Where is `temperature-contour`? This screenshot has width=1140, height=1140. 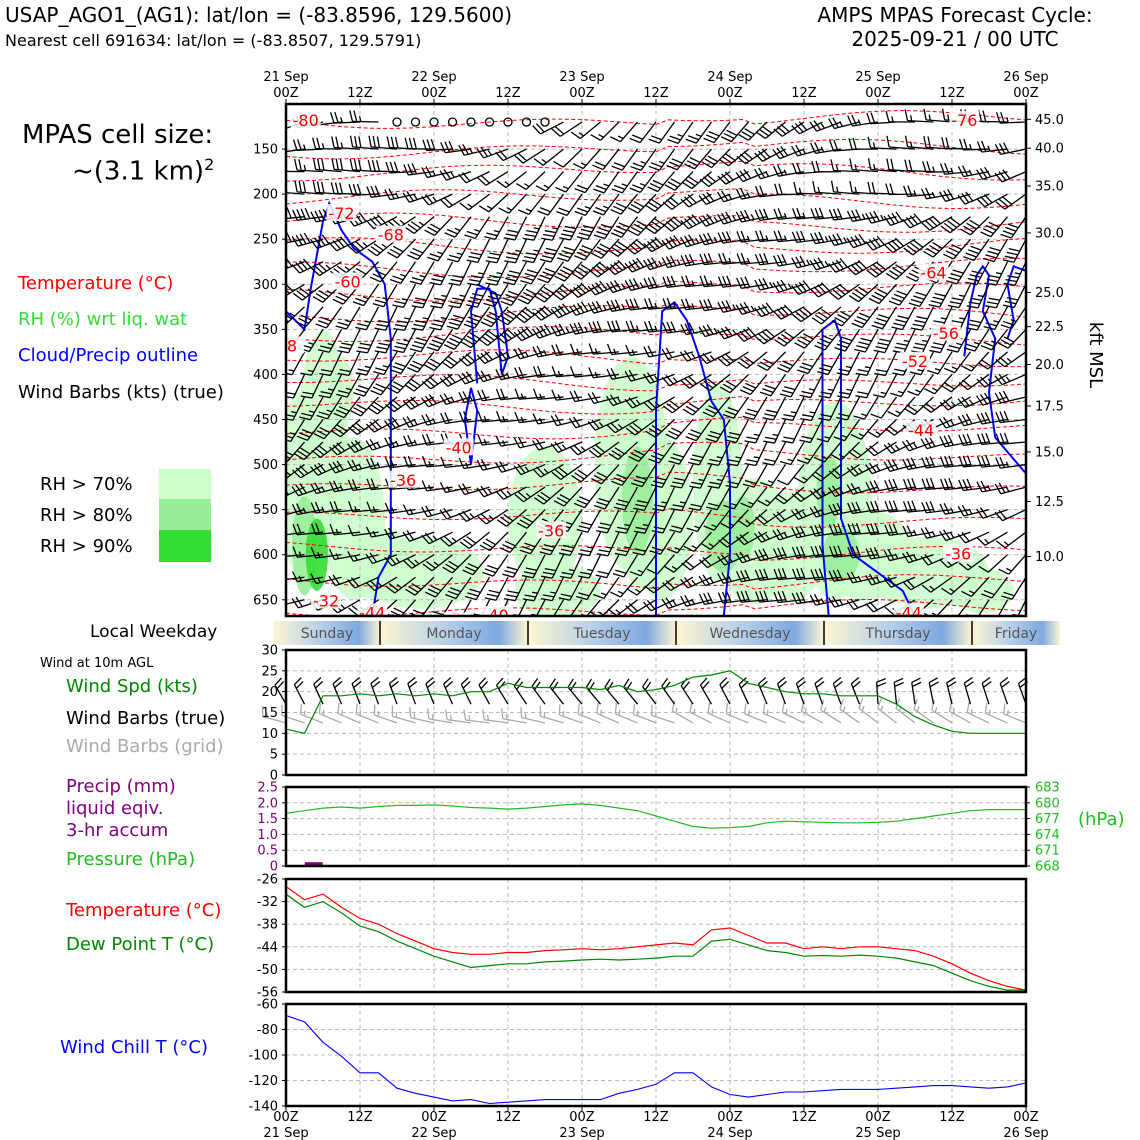
temperature-contour is located at coordinates (656, 383).